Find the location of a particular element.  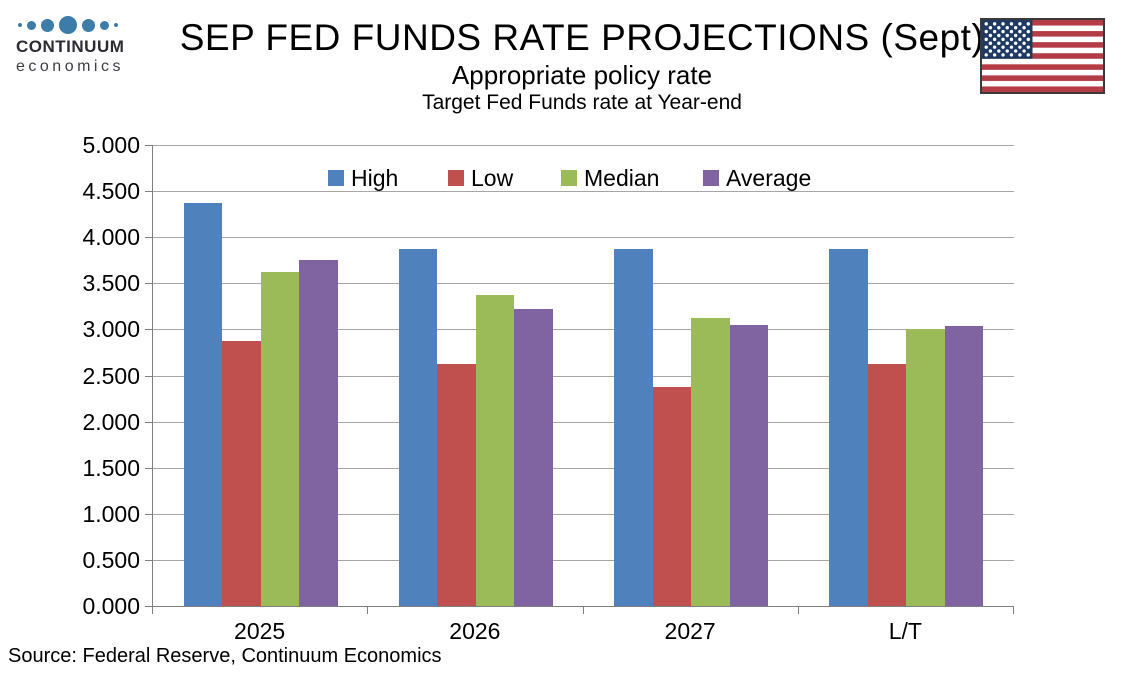

bar-high-2026 is located at coordinates (418, 427).